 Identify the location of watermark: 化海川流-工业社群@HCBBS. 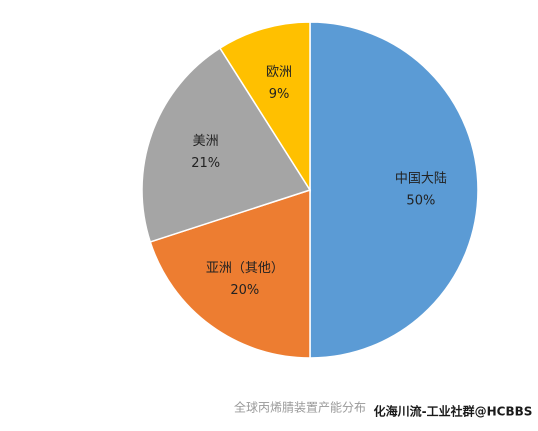
(453, 411).